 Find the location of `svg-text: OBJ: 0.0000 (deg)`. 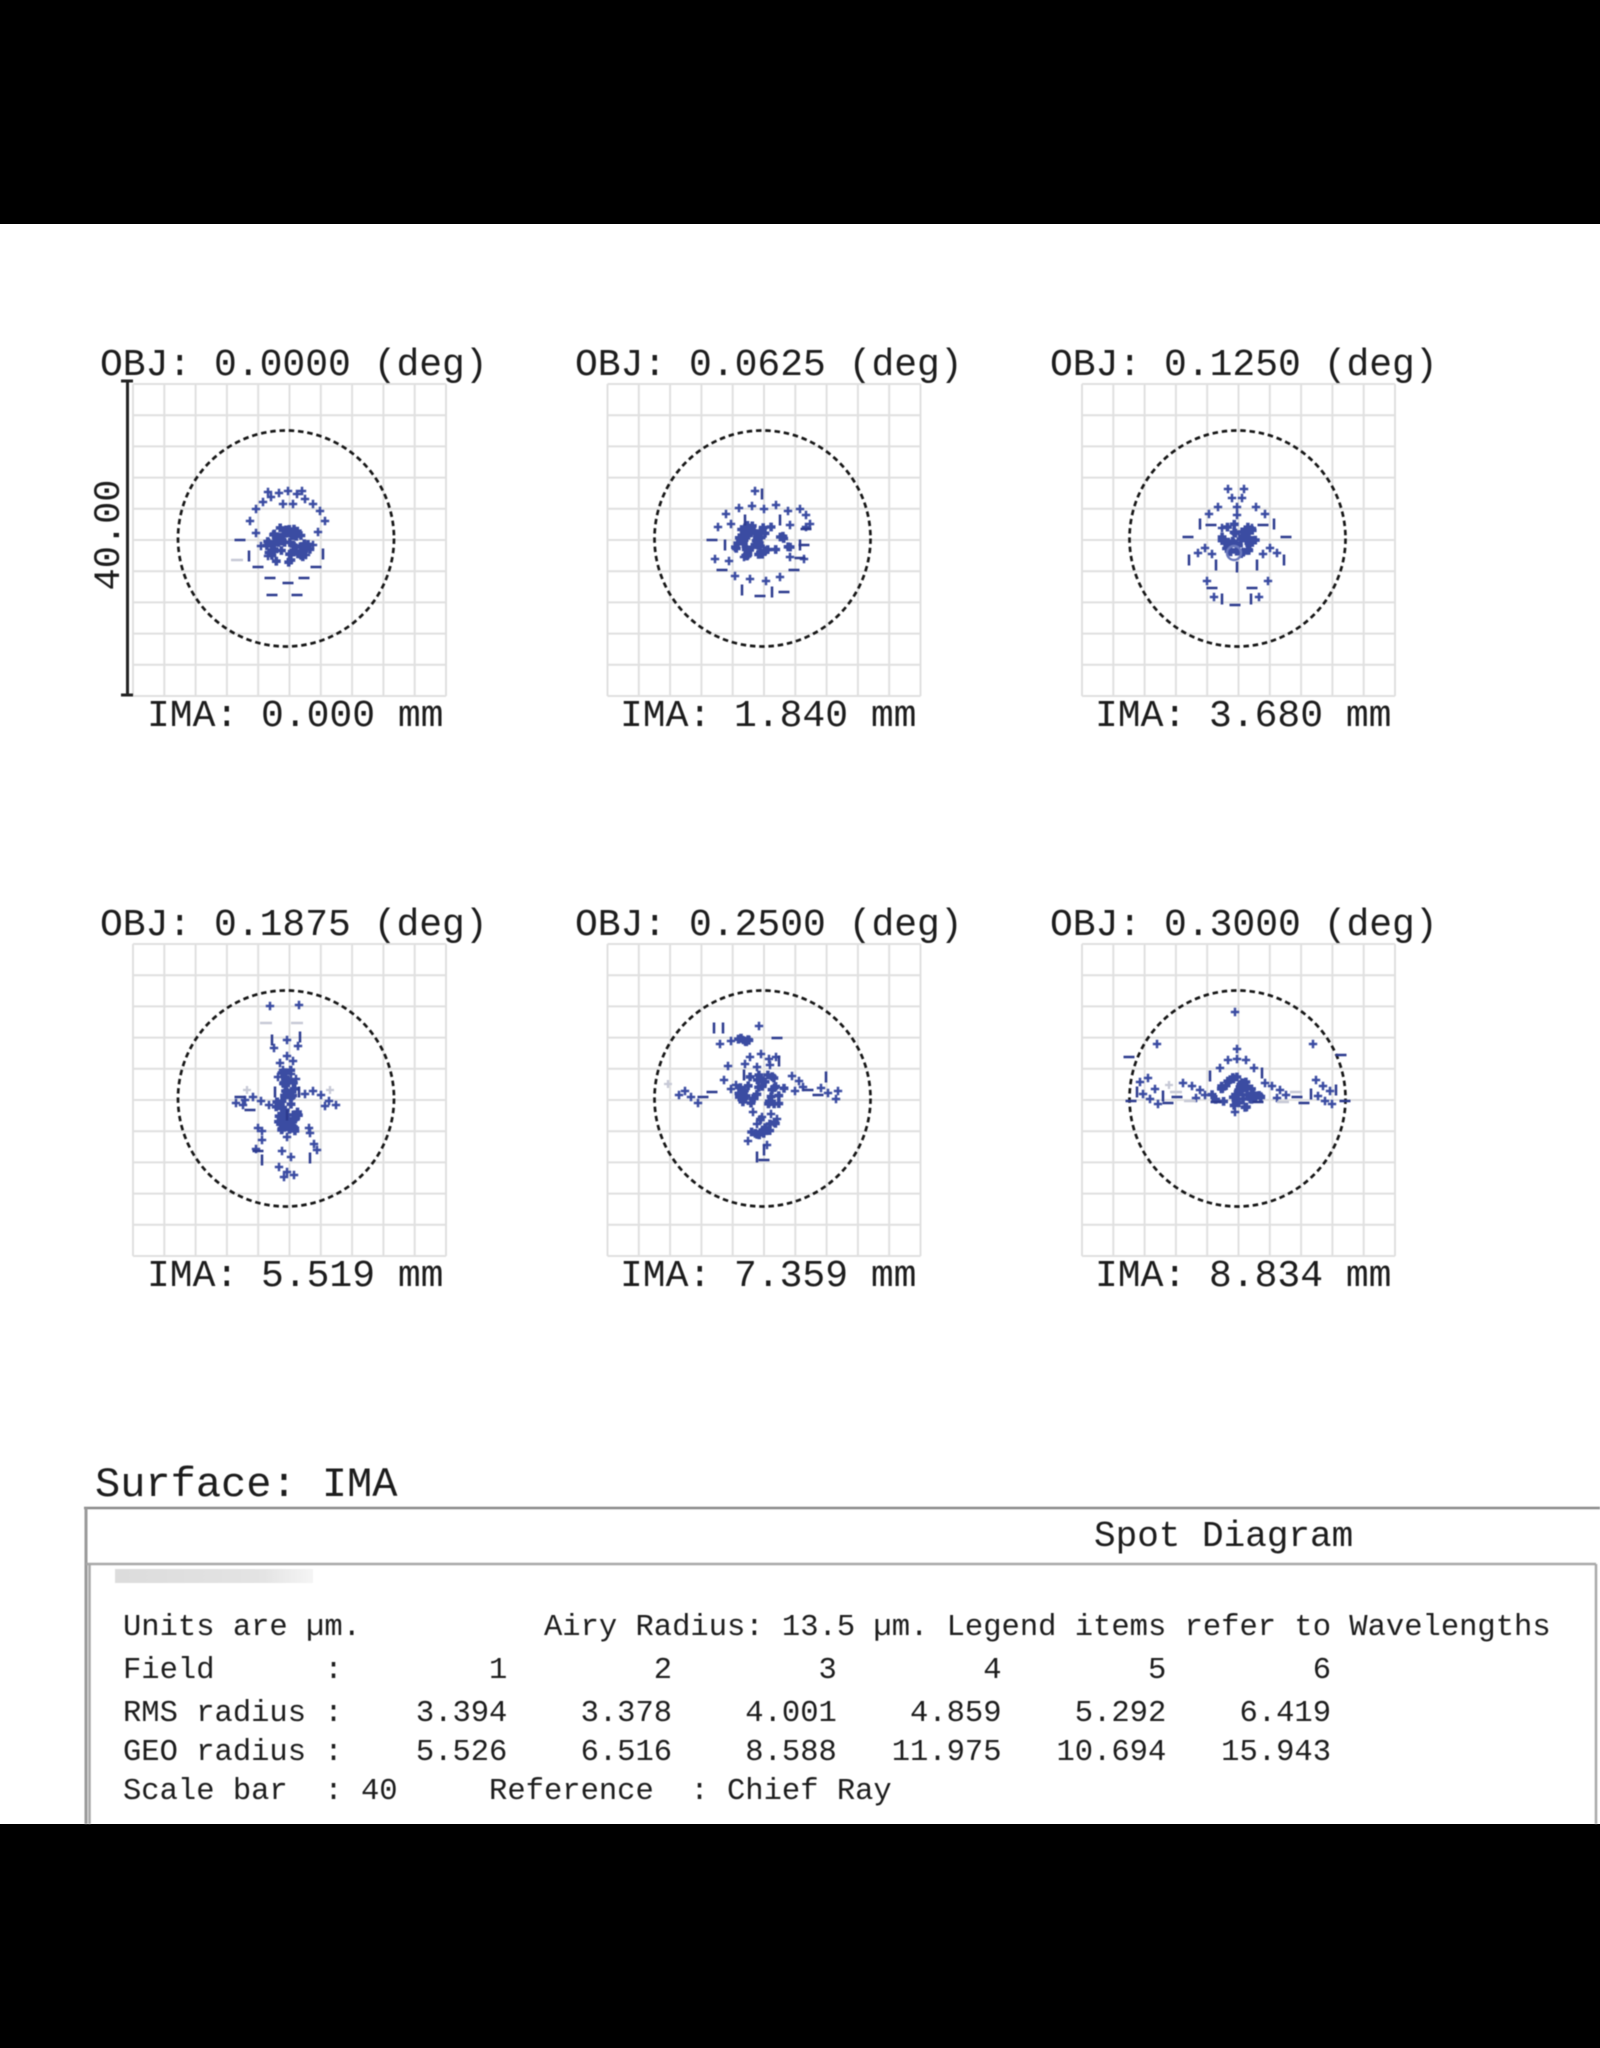

svg-text: OBJ: 0.0000 (deg) is located at coordinates (294, 365).